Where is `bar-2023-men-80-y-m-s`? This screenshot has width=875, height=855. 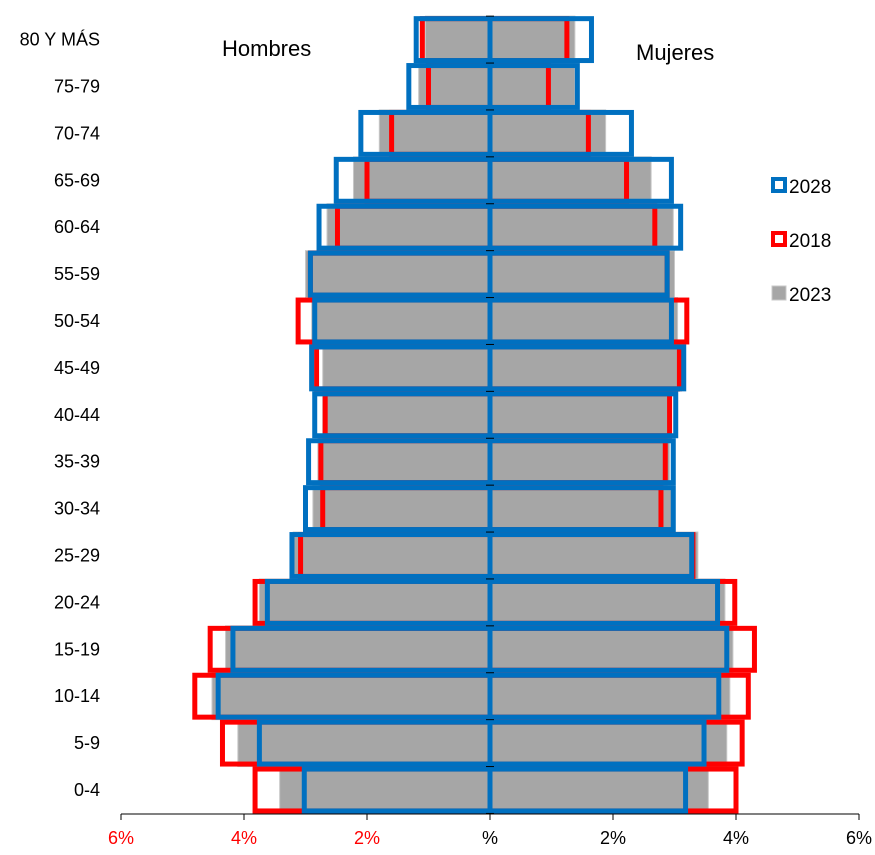 bar-2023-men-80-y-m-s is located at coordinates (457, 39).